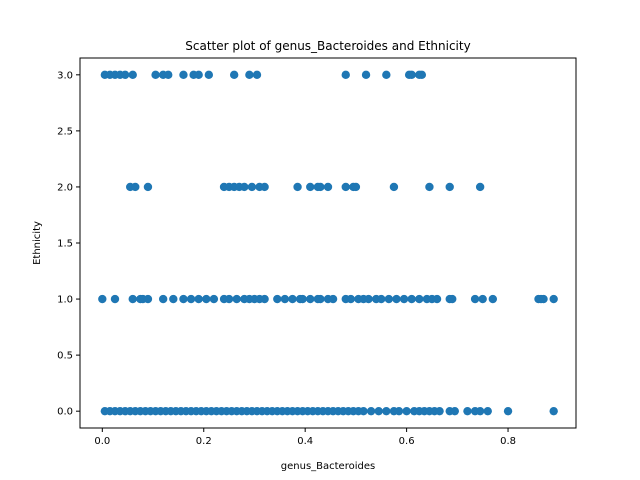  Describe the element at coordinates (65, 187) in the screenshot. I see `y-tick-label: 2.0` at that location.